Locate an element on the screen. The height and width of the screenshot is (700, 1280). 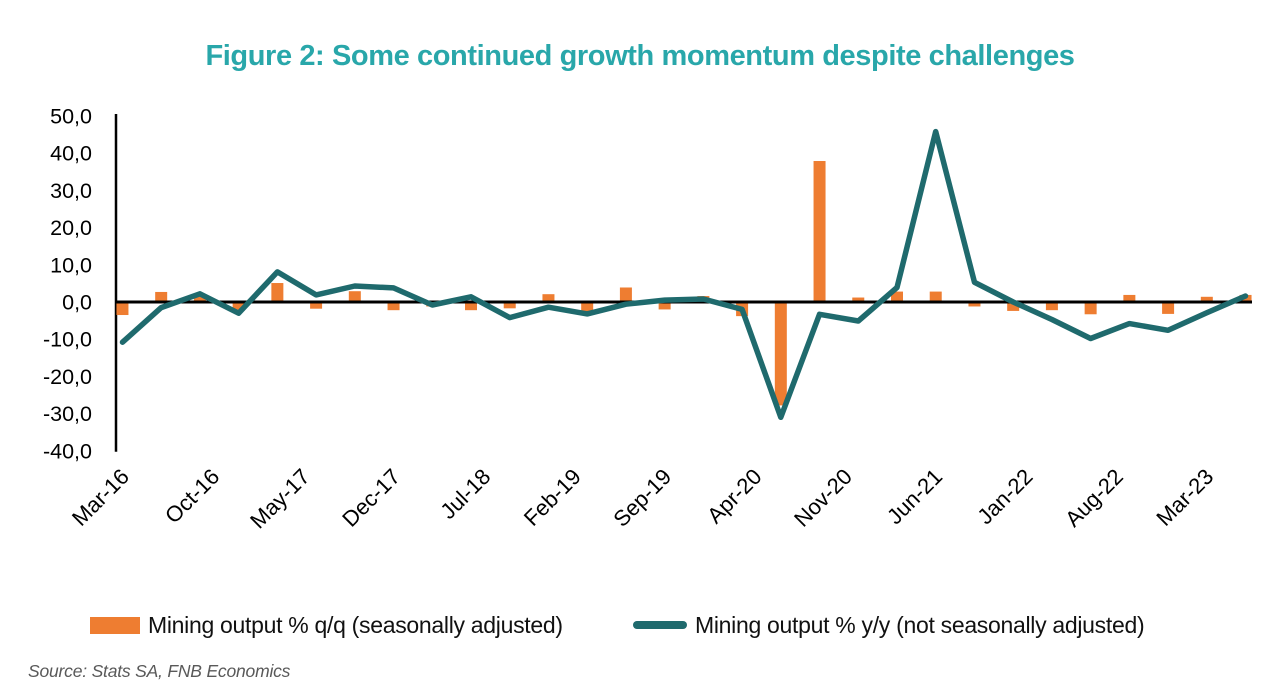
x-axis-label: Oct-16 is located at coordinates (192, 496).